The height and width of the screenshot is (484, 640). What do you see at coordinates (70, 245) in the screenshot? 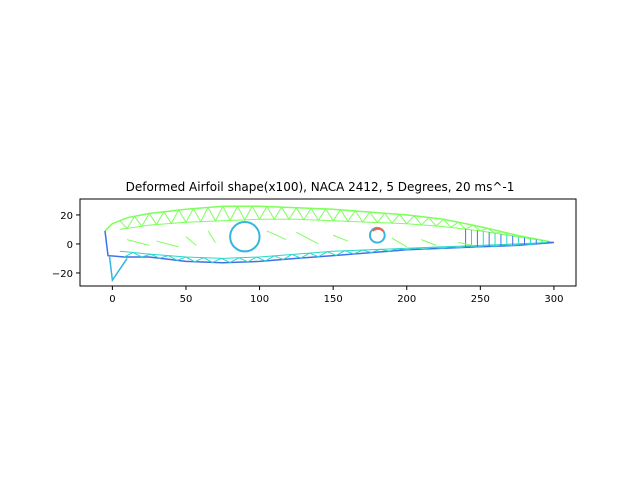
I see `y-tick-label: 0` at bounding box center [70, 245].